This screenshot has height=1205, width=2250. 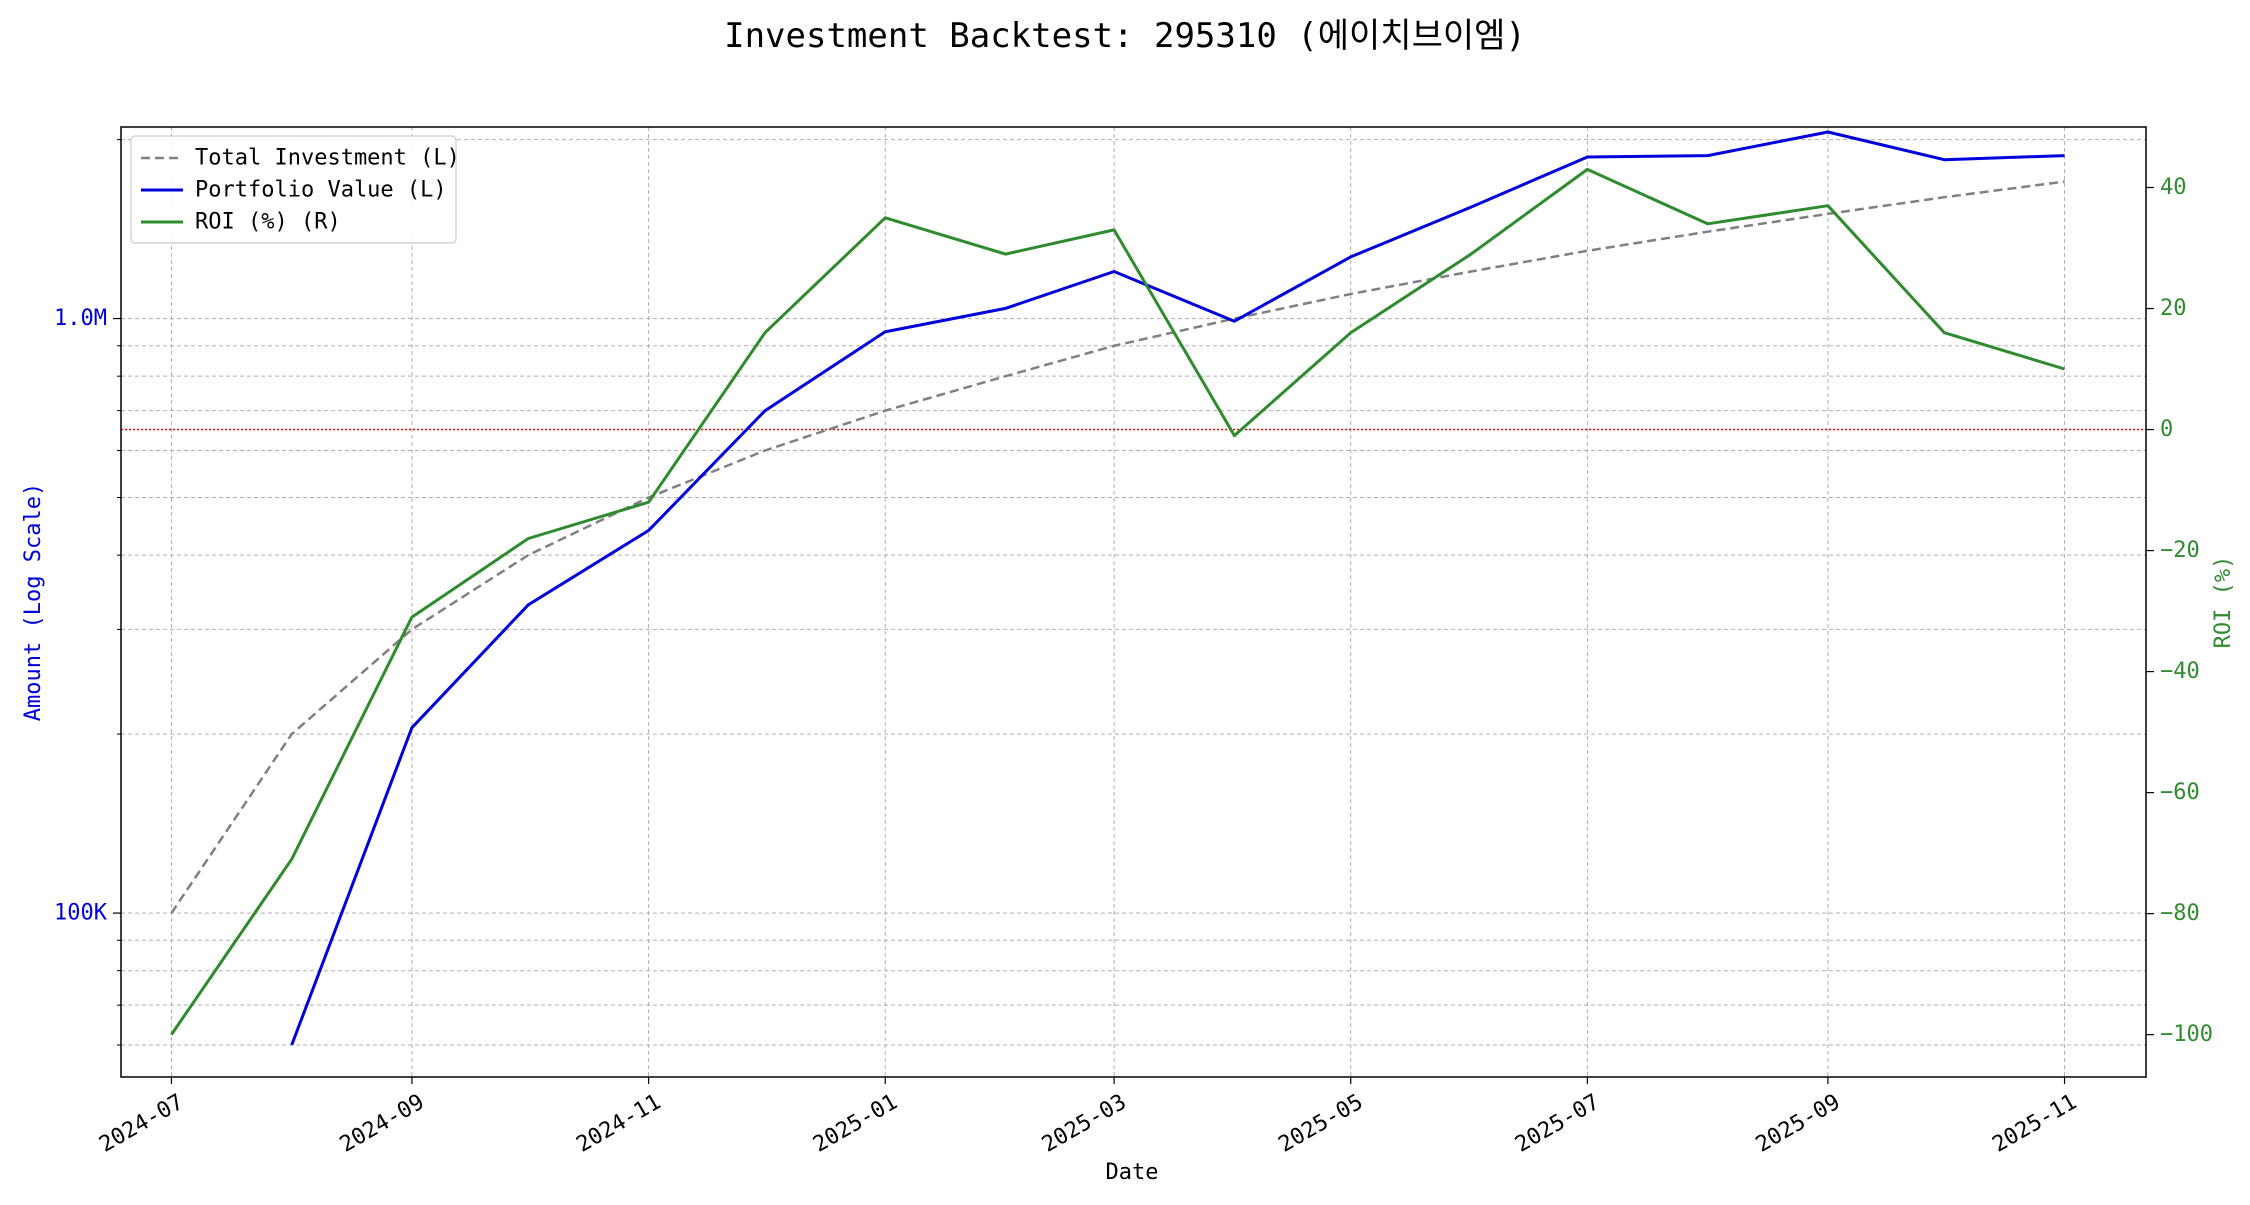 What do you see at coordinates (268, 222) in the screenshot?
I see `legend-label-2: ROI (%) (R)` at bounding box center [268, 222].